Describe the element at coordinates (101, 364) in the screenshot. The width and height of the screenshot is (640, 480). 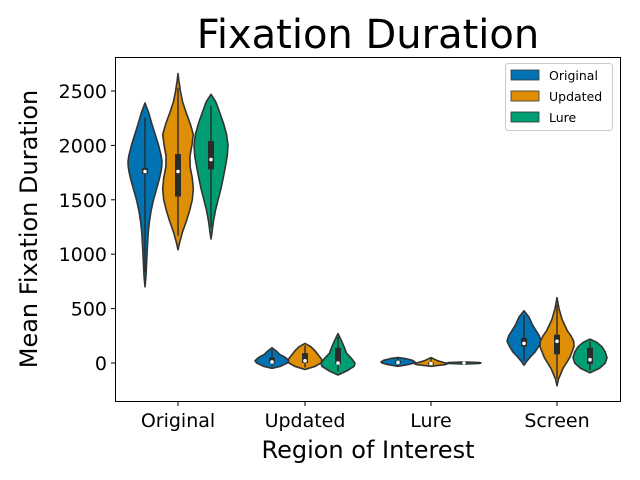
I see `y-tick-label: 0` at that location.